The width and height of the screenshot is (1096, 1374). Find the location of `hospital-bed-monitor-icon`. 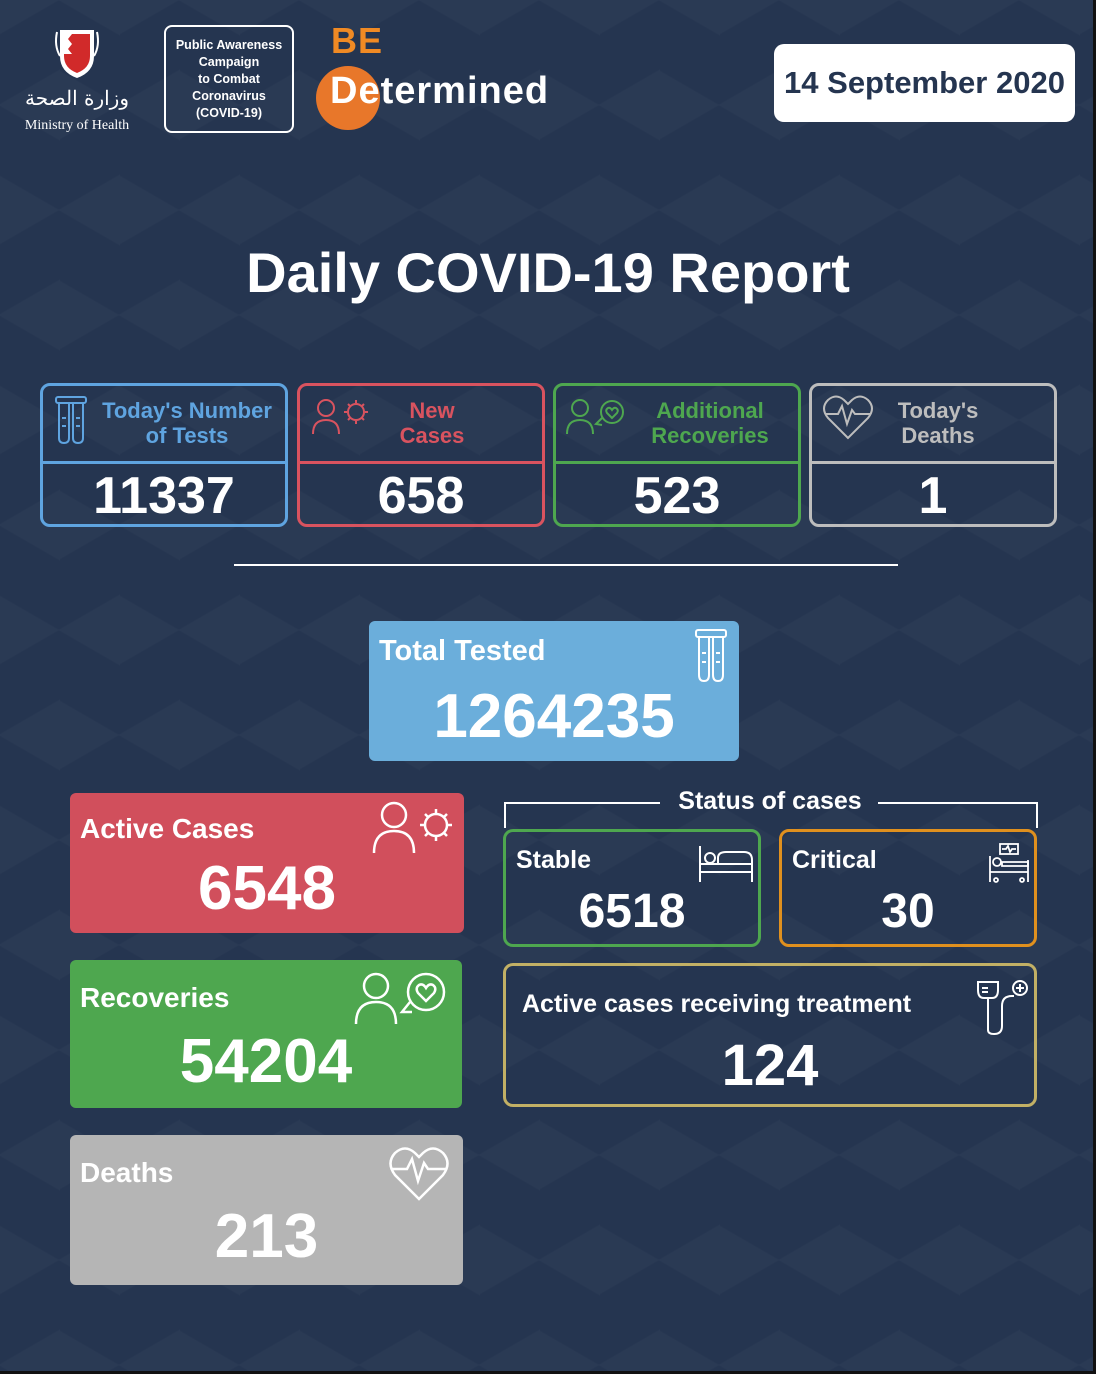

hospital-bed-monitor-icon is located at coordinates (1009, 863).